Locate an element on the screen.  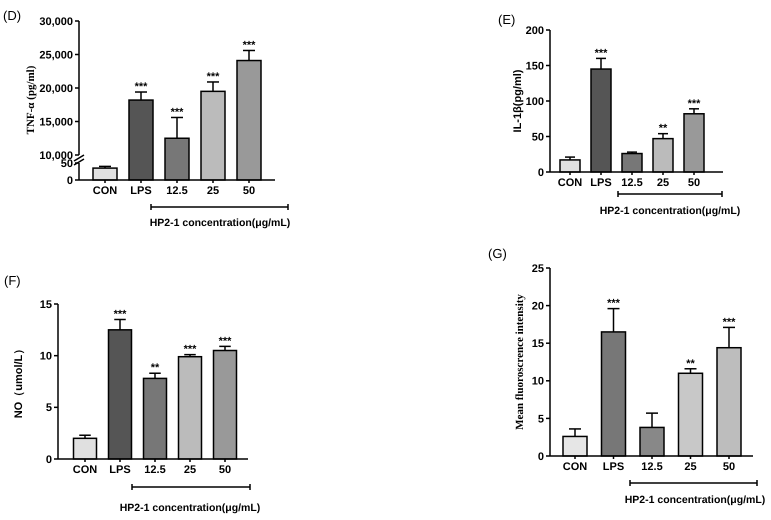
y-tick-label: 100 is located at coordinates (535, 102).